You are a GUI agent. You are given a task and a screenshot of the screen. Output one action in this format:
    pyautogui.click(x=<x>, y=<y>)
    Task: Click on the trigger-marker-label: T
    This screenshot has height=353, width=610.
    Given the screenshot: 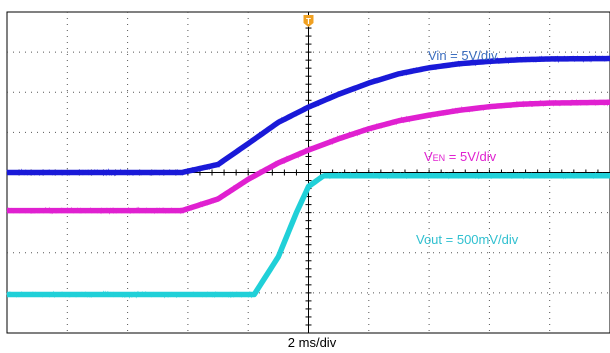 What is the action you would take?
    pyautogui.click(x=308, y=21)
    